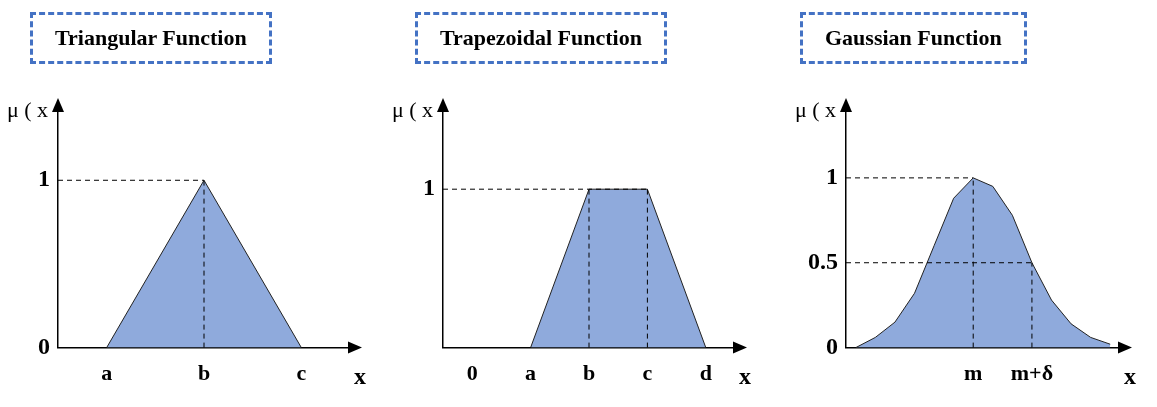 This screenshot has height=407, width=1157. I want to click on chart-title: Triangular Function, so click(151, 38).